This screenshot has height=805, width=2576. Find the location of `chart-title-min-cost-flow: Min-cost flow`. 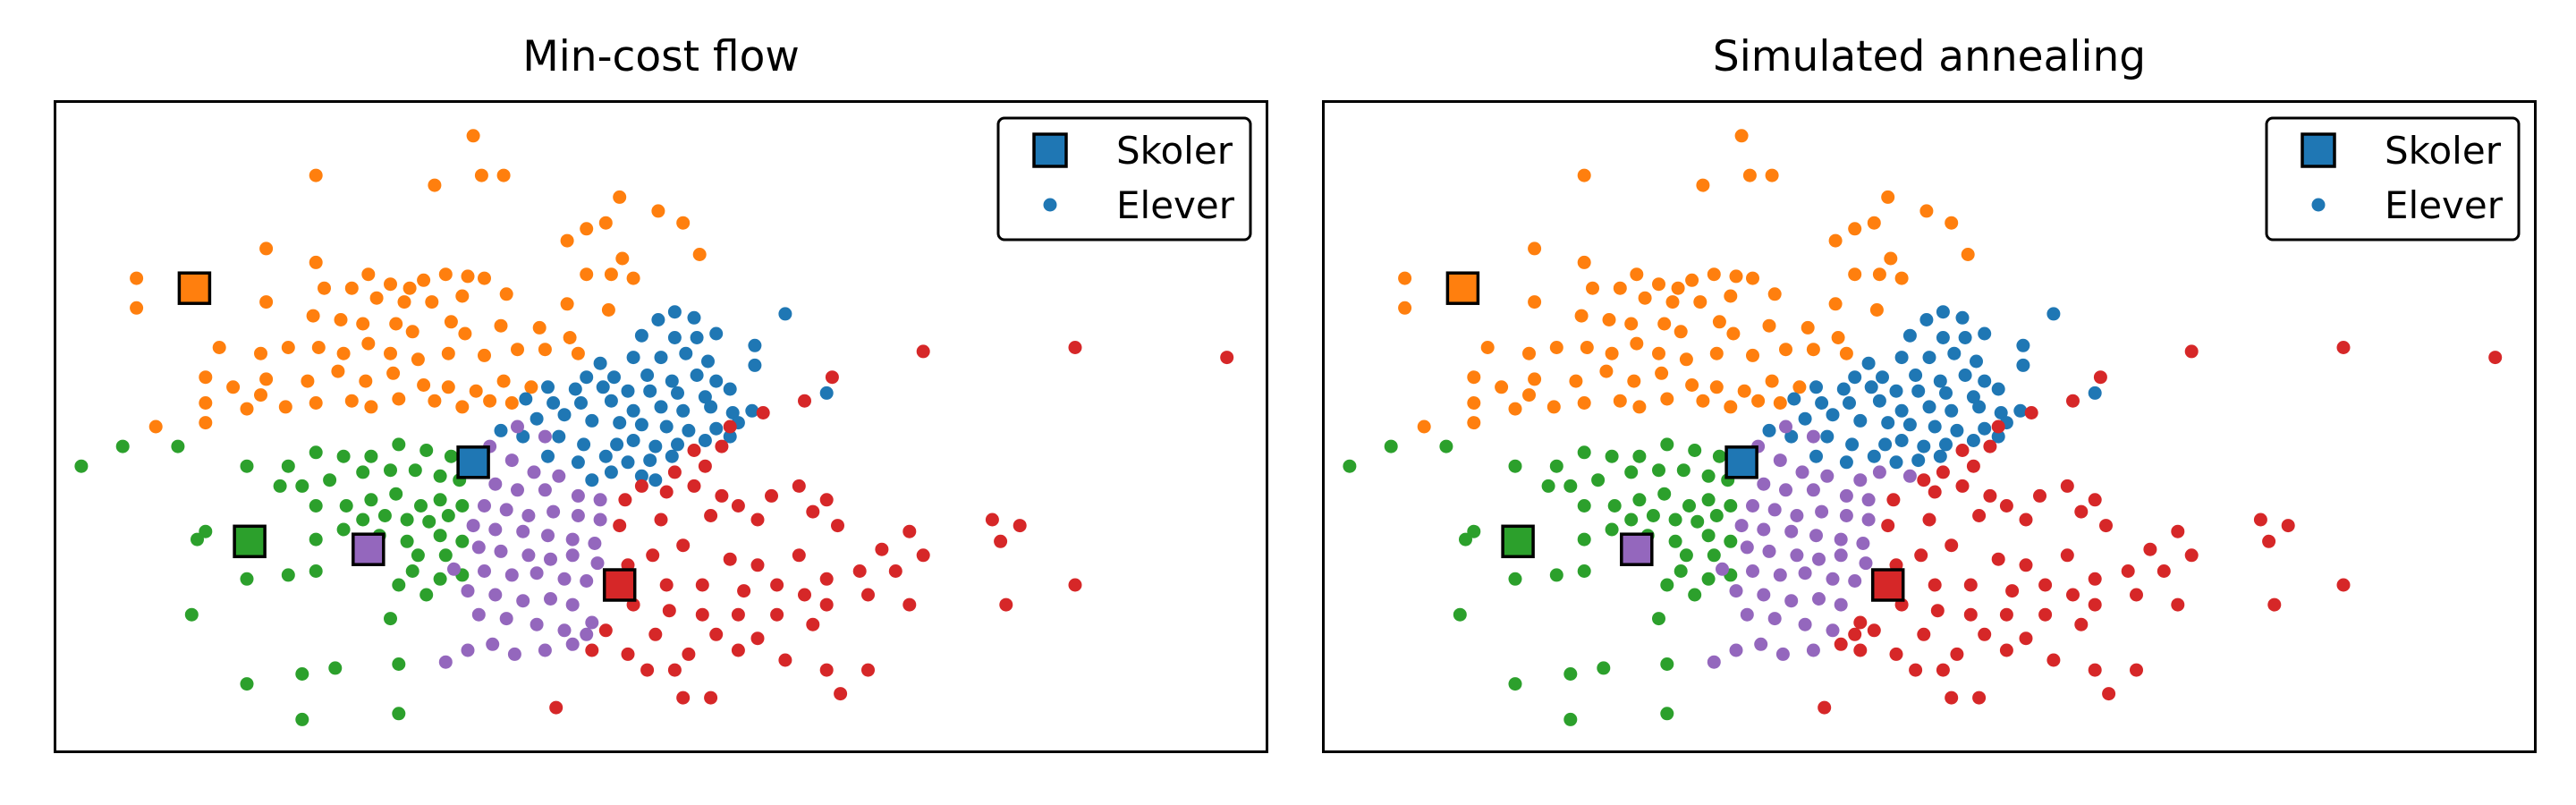

chart-title-min-cost-flow: Min-cost flow is located at coordinates (661, 56).